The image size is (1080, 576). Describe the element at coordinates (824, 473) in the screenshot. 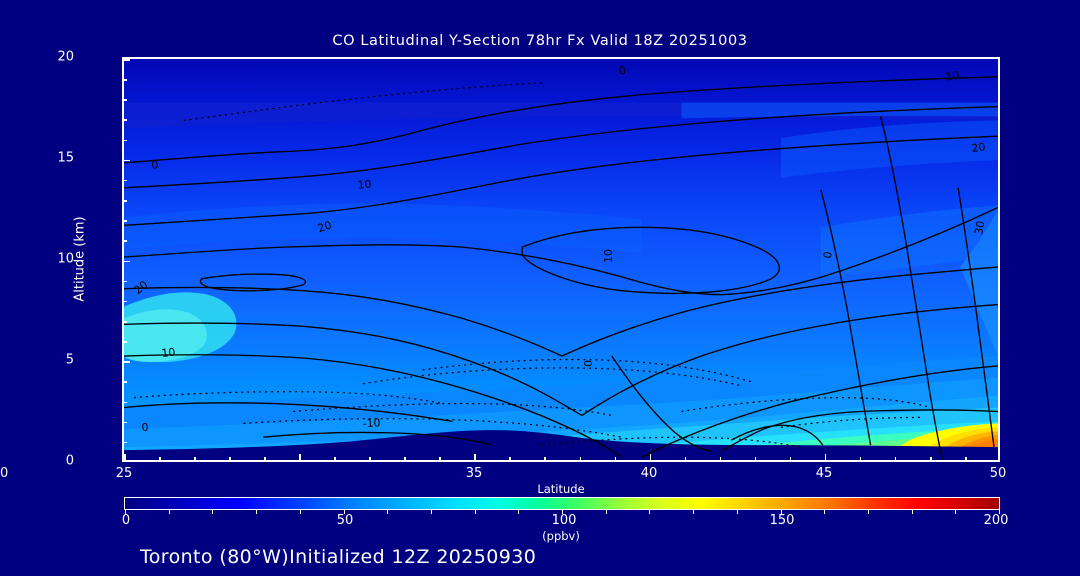

I see `x-tick-label: 45` at that location.